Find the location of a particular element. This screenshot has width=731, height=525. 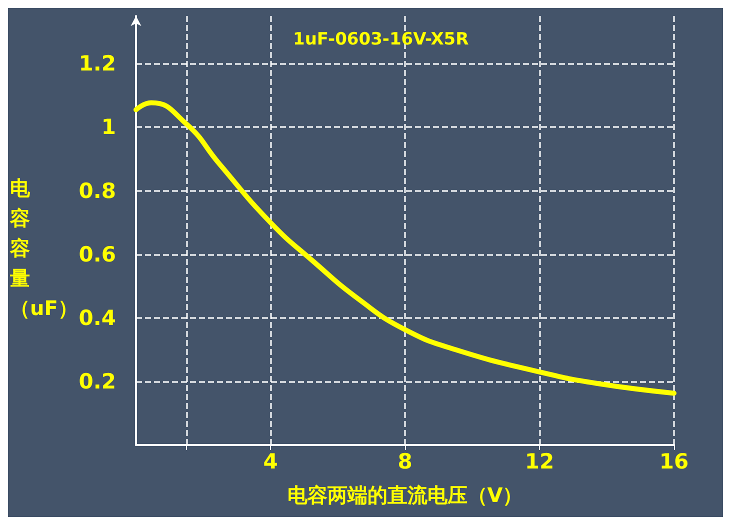

x-tick-label: 4 is located at coordinates (270, 462).